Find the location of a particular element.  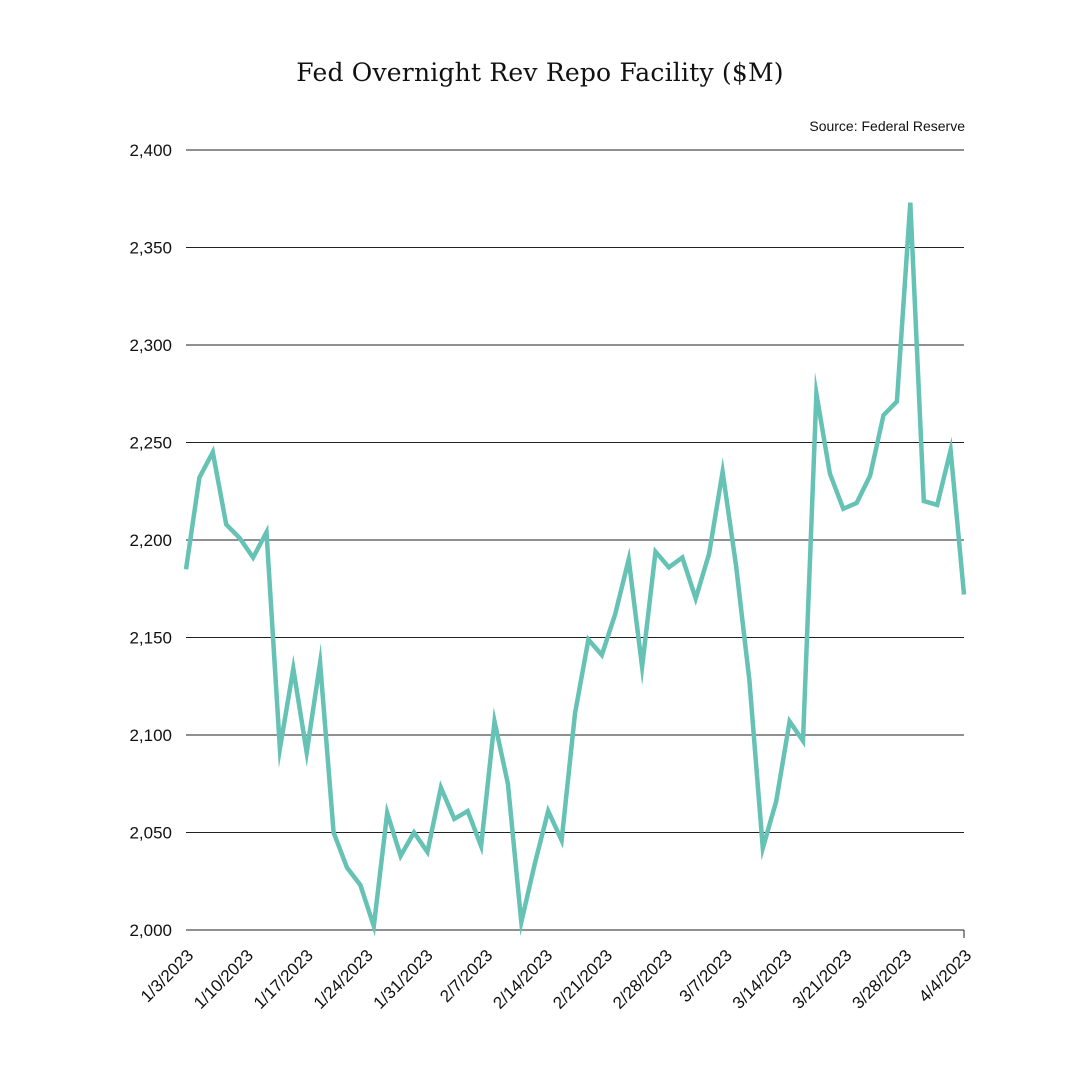

y-tick-label: 2,100 is located at coordinates (150, 735).